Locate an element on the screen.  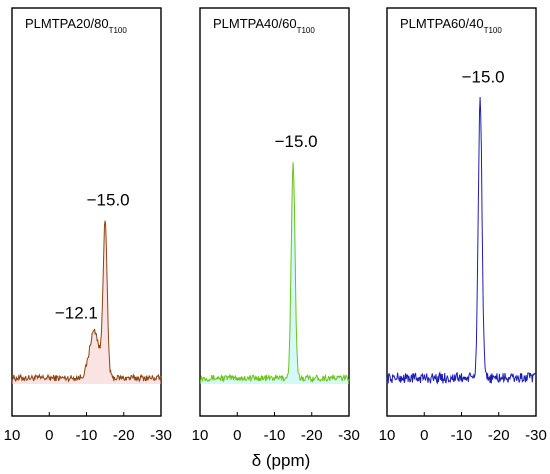
panel-title: PLMTPA40/60T100 is located at coordinates (264, 25).